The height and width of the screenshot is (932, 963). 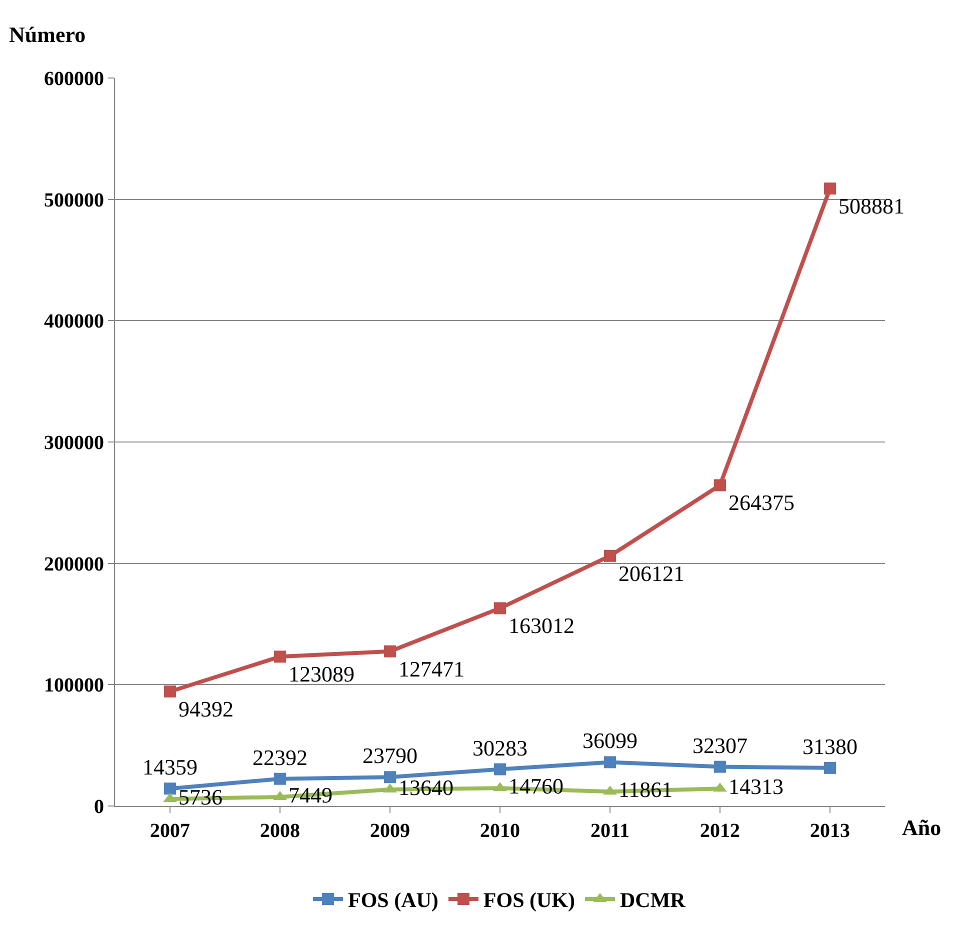 I want to click on x-tick-label: 2007, so click(x=170, y=831).